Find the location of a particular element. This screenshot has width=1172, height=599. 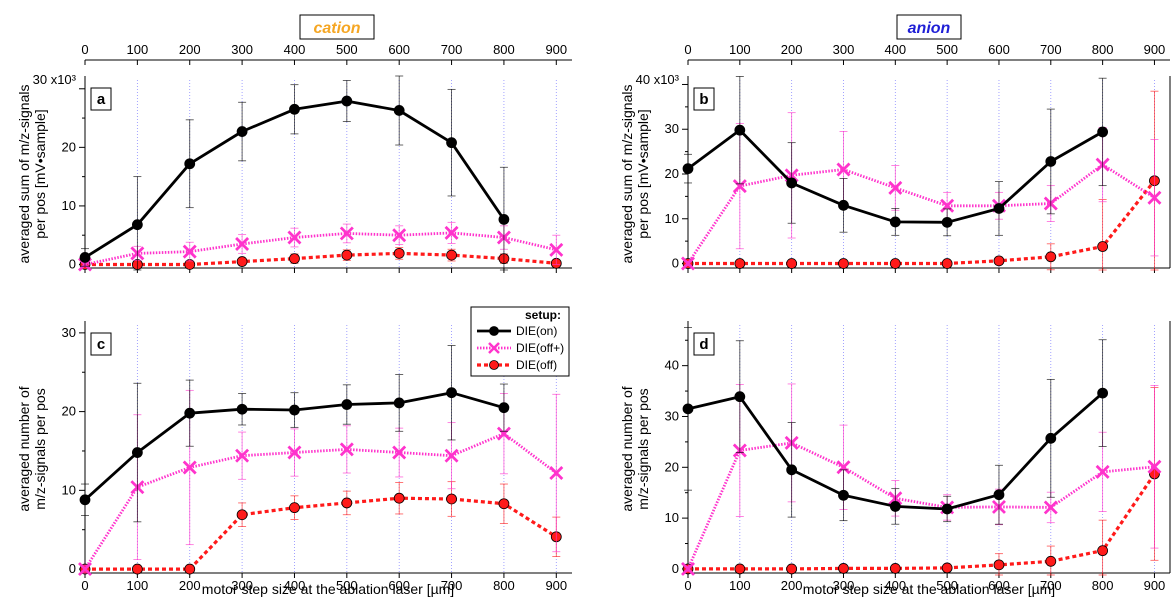

series-dieoff is located at coordinates (320, 258).